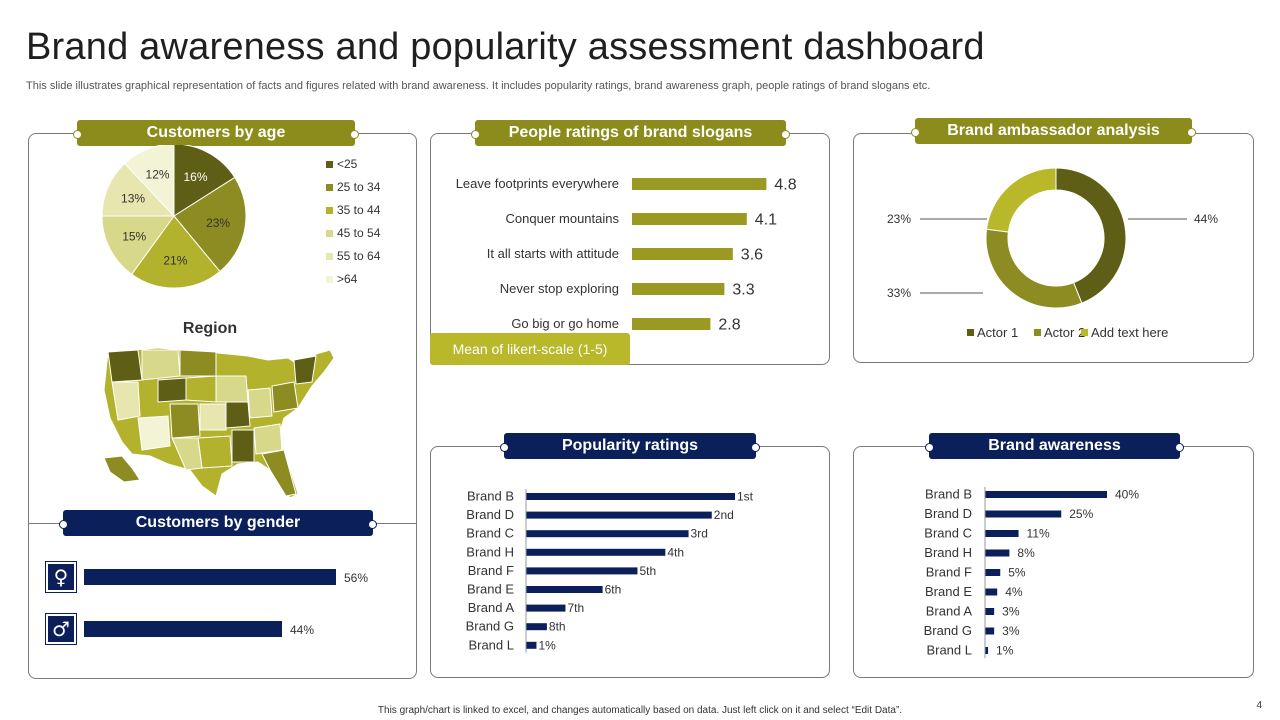 Image resolution: width=1280 pixels, height=720 pixels. Describe the element at coordinates (491, 607) in the screenshot. I see `bar-category-label: Brand A` at that location.